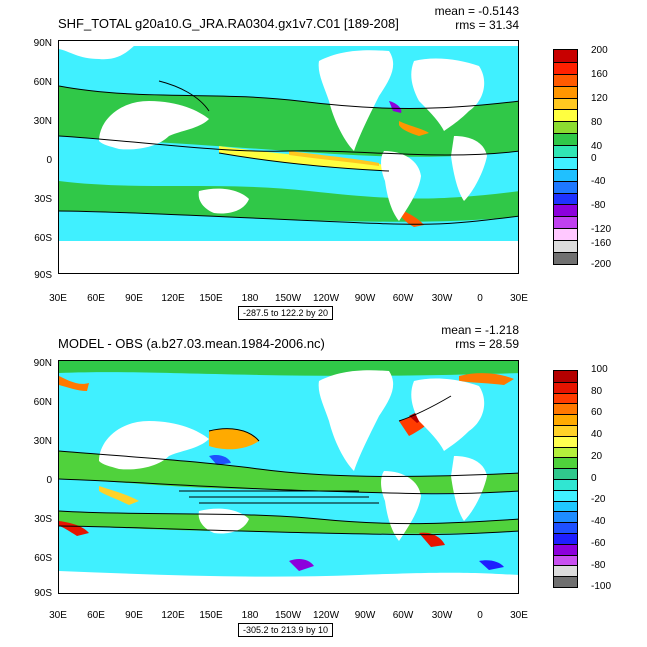  Describe the element at coordinates (599, 369) in the screenshot. I see `colorbar-label: 100` at that location.